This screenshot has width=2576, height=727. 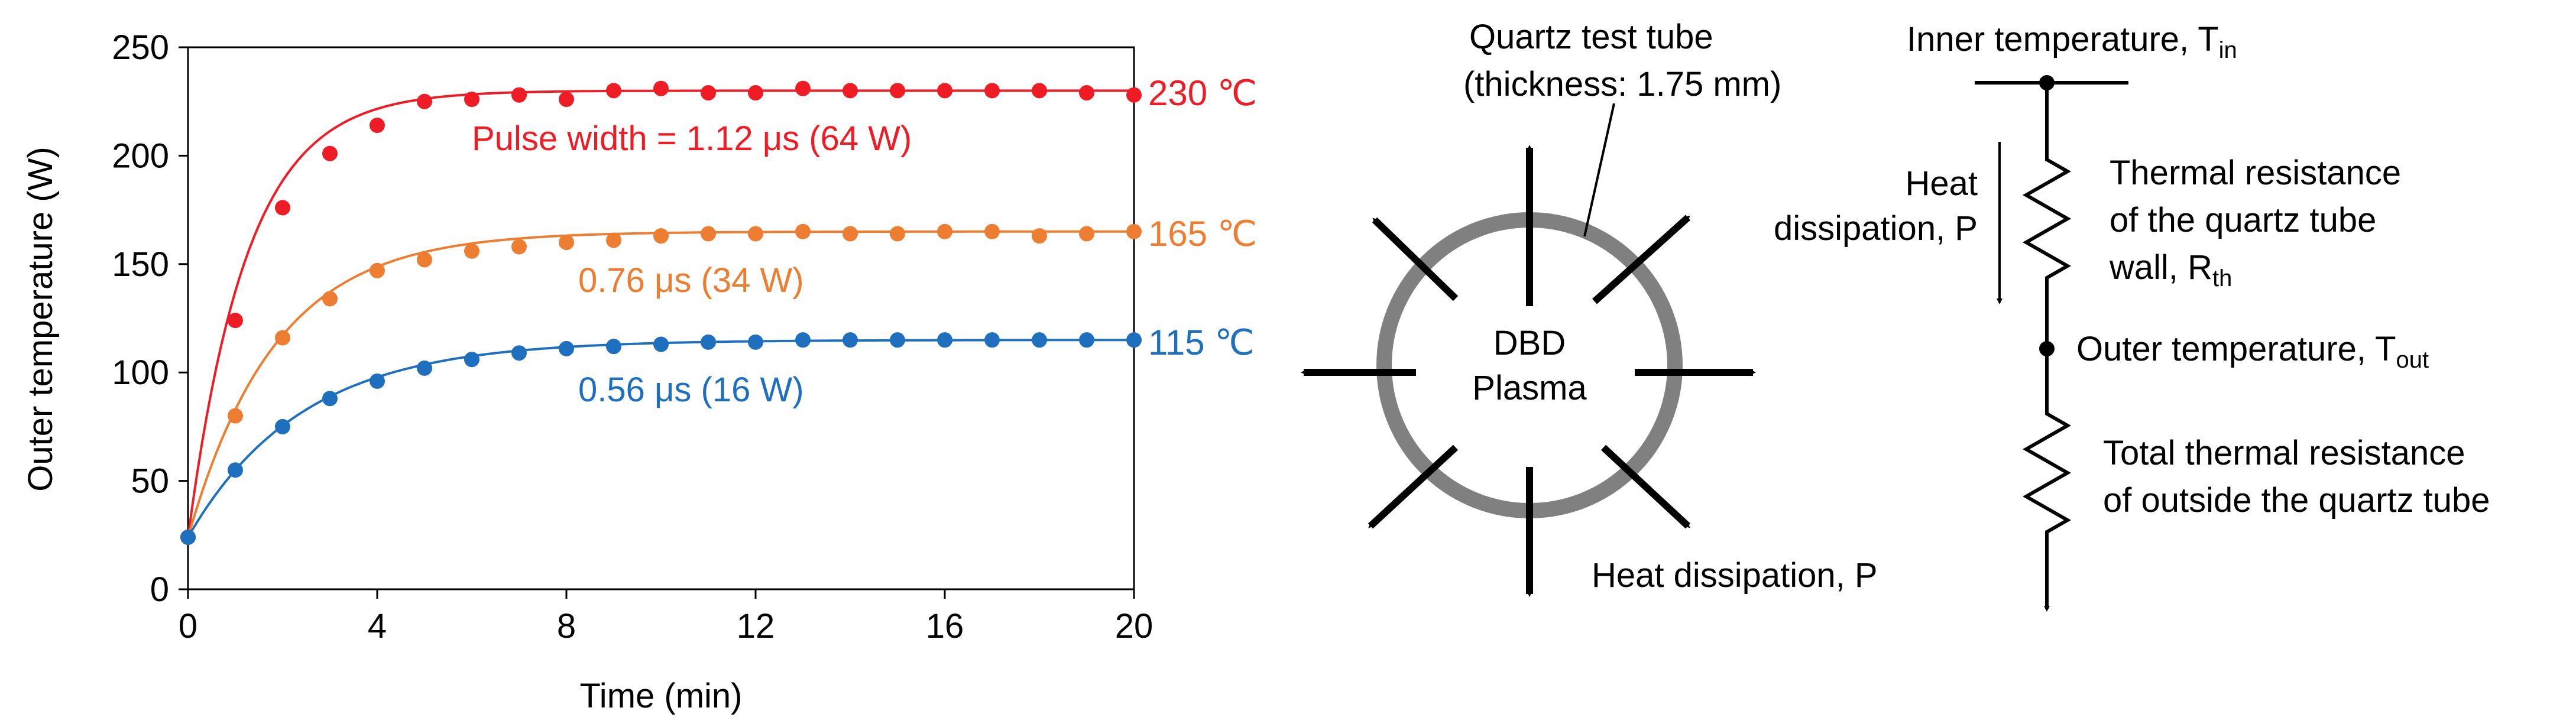 What do you see at coordinates (1415, 259) in the screenshot?
I see `arrow-up-left` at bounding box center [1415, 259].